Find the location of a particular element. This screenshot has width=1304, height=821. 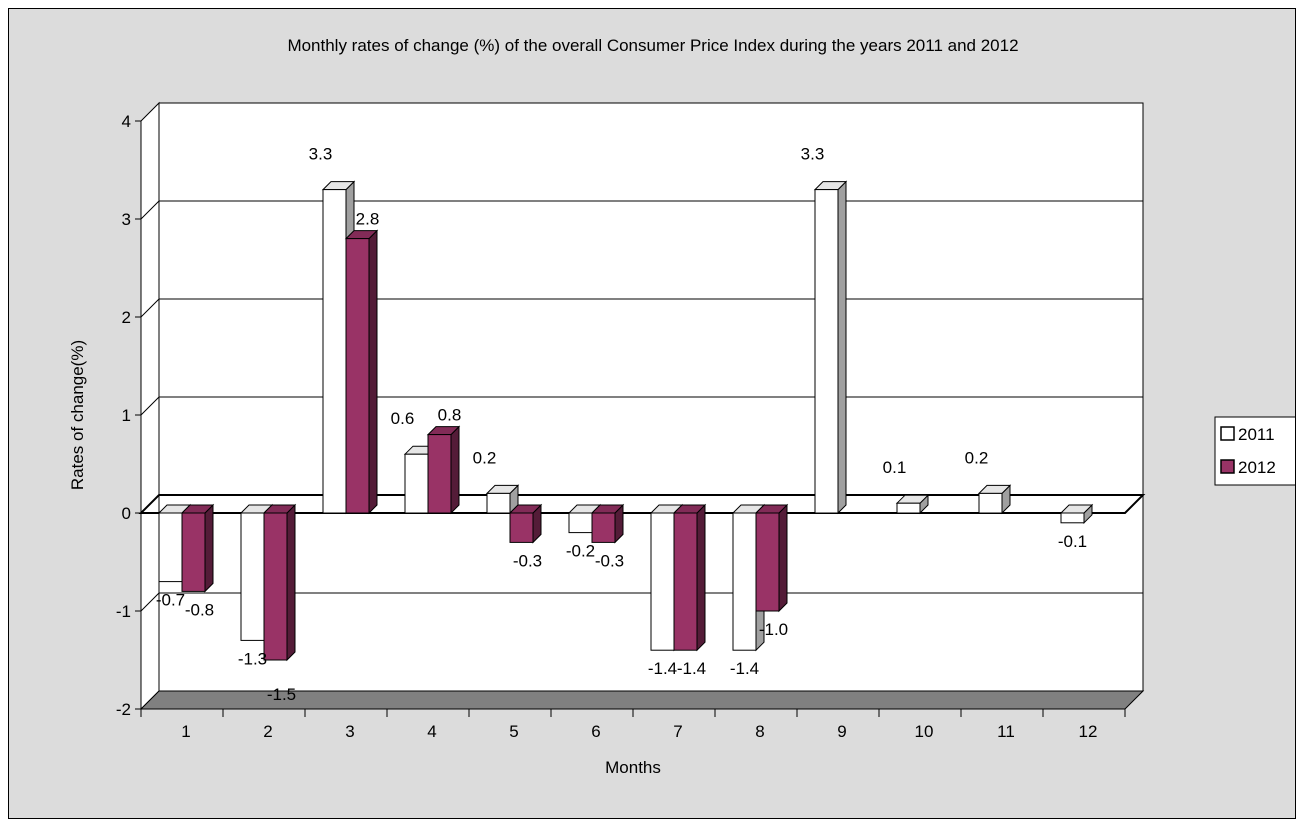

data-label-2012-5: -0.3 is located at coordinates (527, 560).